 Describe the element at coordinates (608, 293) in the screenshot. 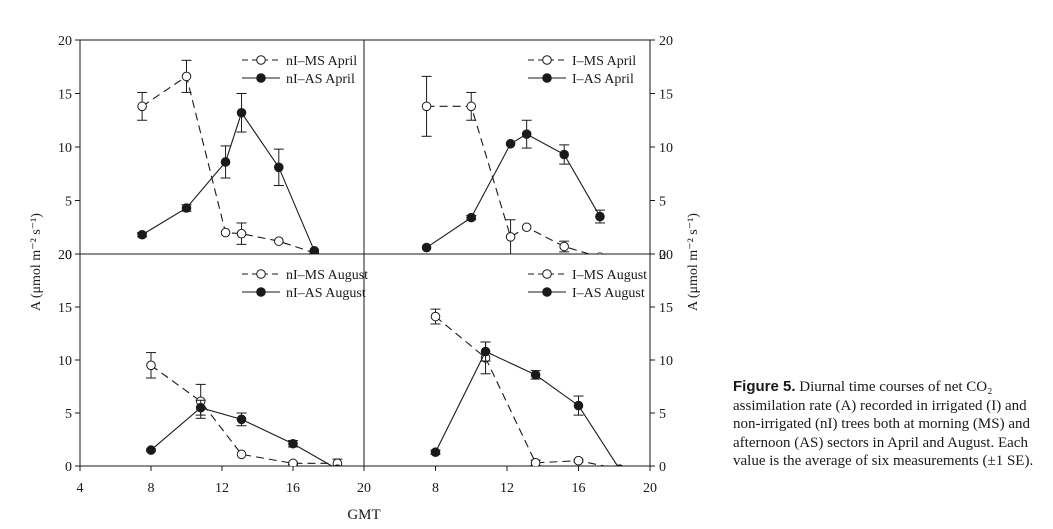

I see `legend-label: I–AS August` at that location.